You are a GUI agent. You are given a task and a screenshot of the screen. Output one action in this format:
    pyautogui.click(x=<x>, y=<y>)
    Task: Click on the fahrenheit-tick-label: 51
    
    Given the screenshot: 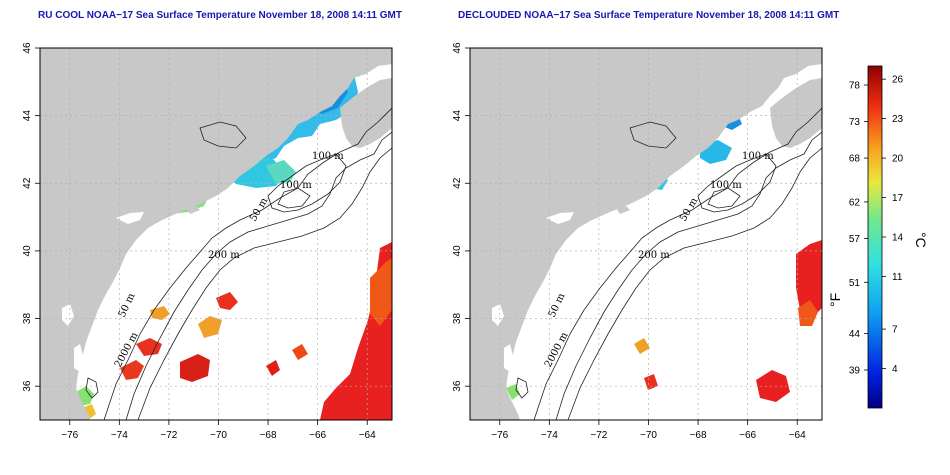 What is the action you would take?
    pyautogui.click(x=855, y=283)
    